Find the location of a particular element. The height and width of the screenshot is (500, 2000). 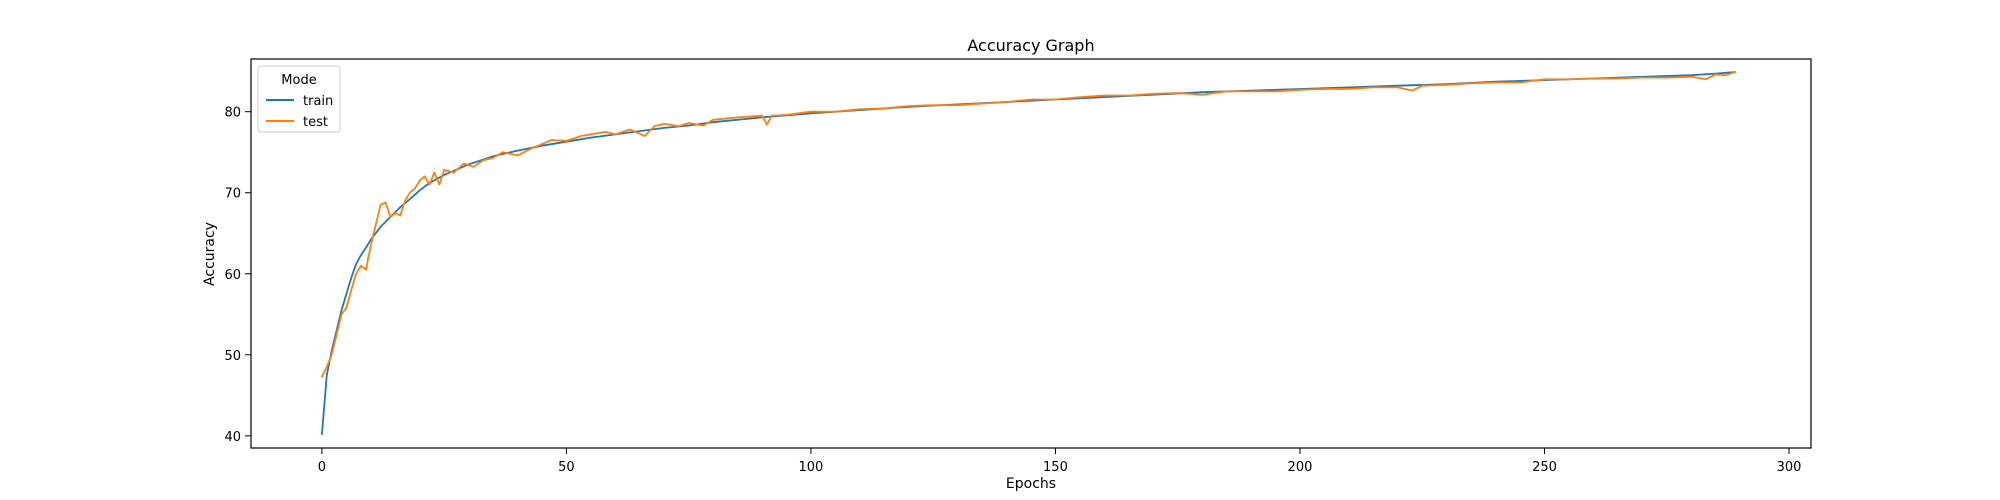

x-axis-label: Epochs is located at coordinates (1031, 484).